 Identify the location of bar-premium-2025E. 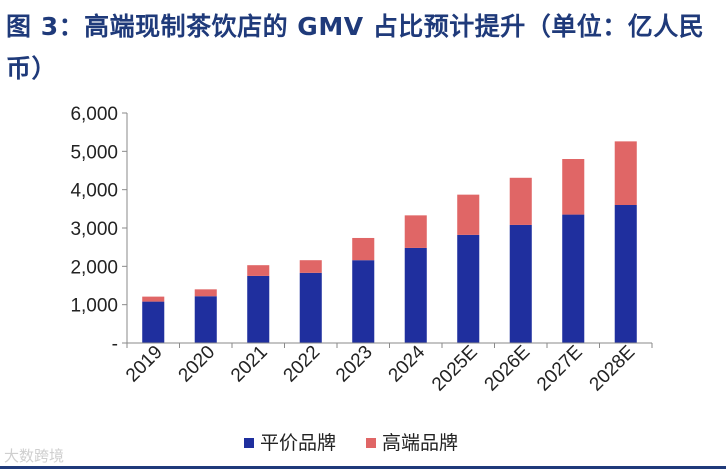
(468, 214).